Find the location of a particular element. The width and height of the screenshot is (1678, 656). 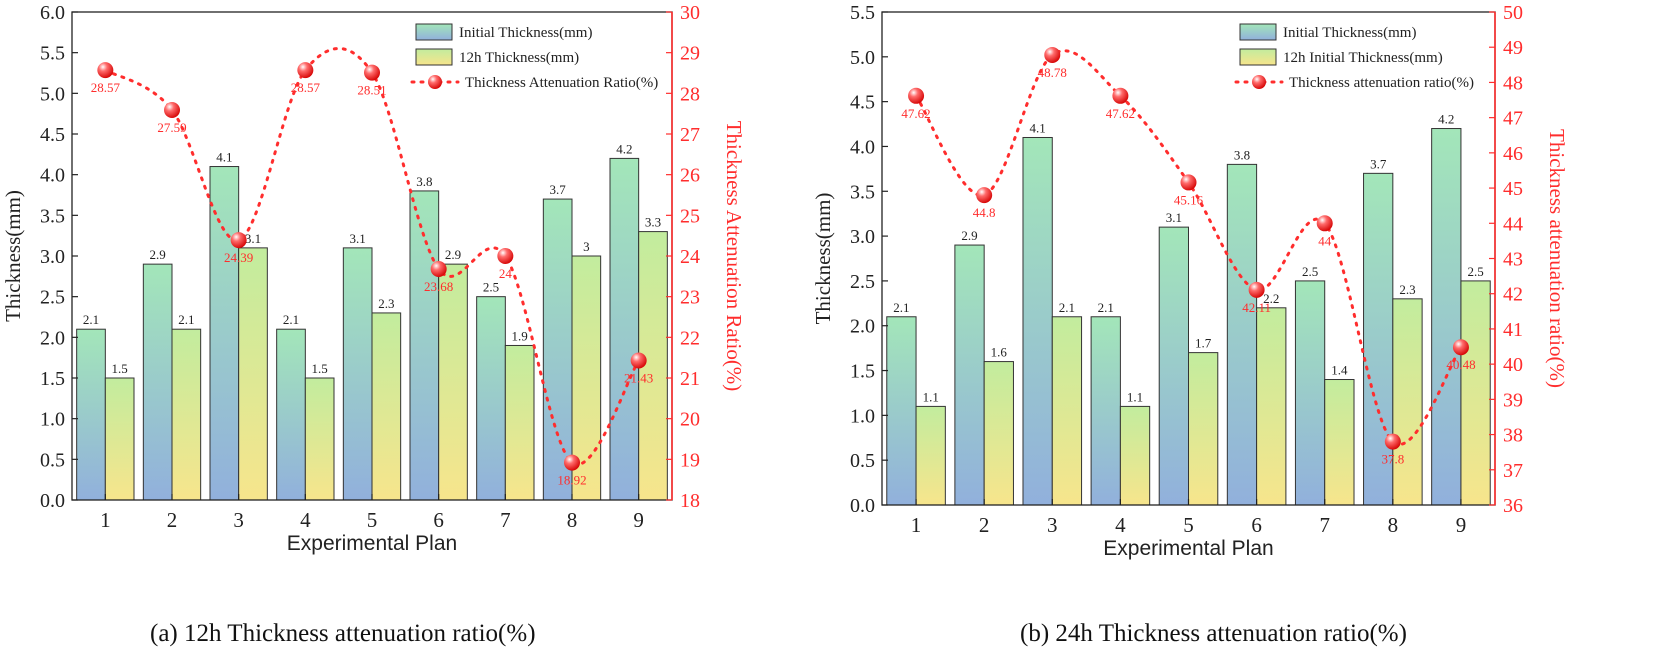

right-tick-label: 21 is located at coordinates (690, 379).